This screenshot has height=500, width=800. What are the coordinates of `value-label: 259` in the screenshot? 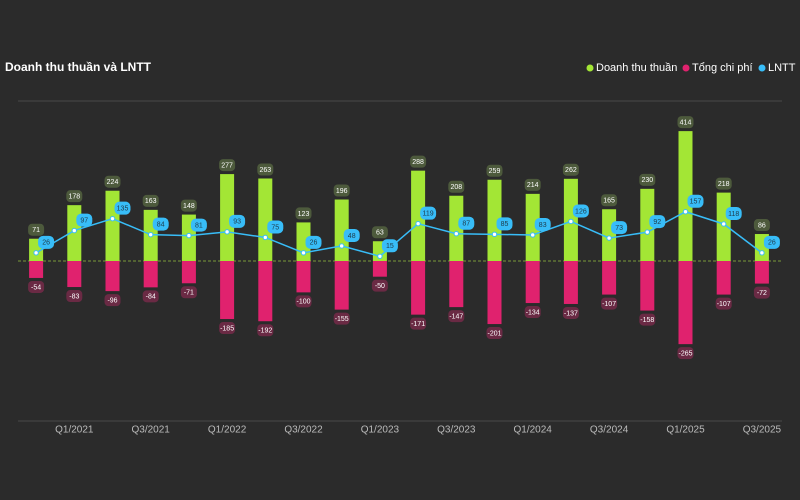 It's located at (495, 171).